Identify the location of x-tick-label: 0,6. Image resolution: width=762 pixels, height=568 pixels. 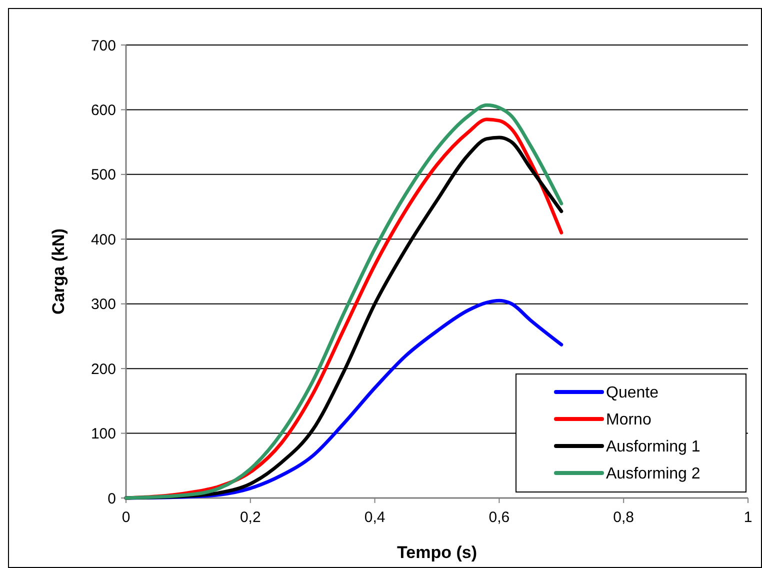
(499, 517).